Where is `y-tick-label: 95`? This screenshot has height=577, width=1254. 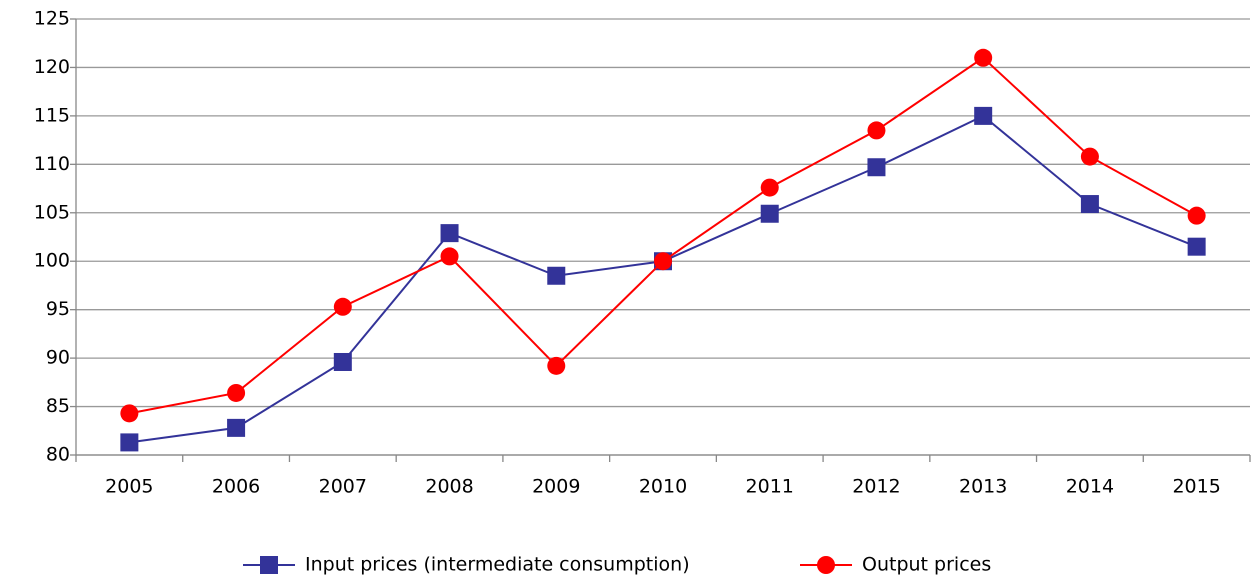 y-tick-label: 95 is located at coordinates (58, 309).